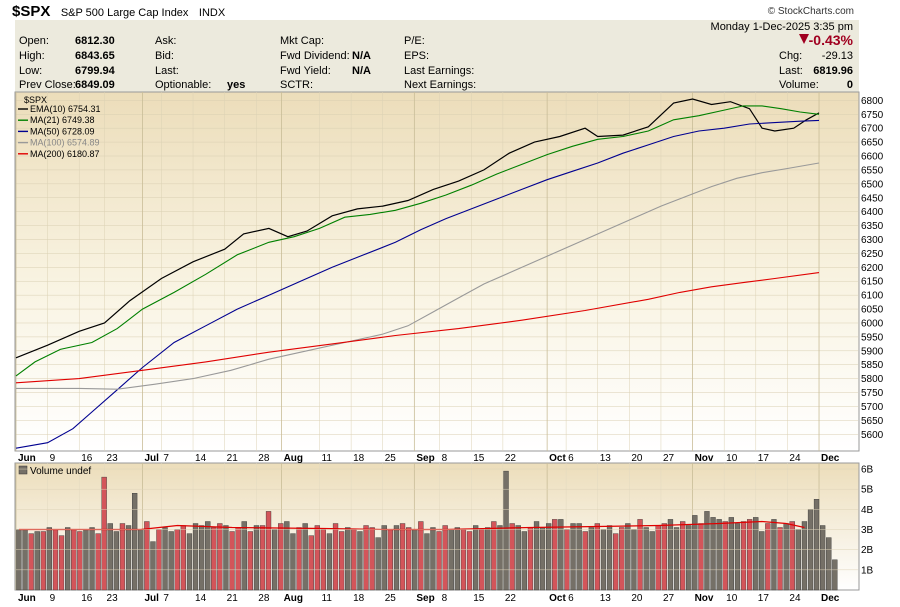 This screenshot has width=900, height=607. What do you see at coordinates (830, 40) in the screenshot?
I see `change-percent: -0.43%` at bounding box center [830, 40].